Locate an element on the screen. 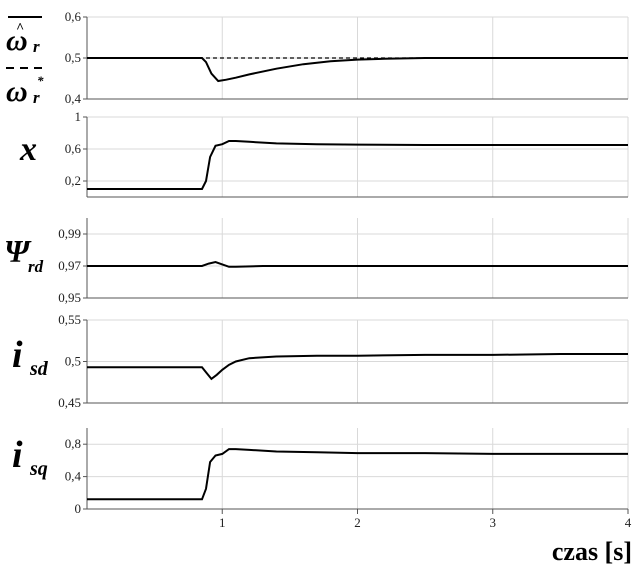 This screenshot has width=636, height=567. y-tick-label: 0,55 is located at coordinates (69, 319).